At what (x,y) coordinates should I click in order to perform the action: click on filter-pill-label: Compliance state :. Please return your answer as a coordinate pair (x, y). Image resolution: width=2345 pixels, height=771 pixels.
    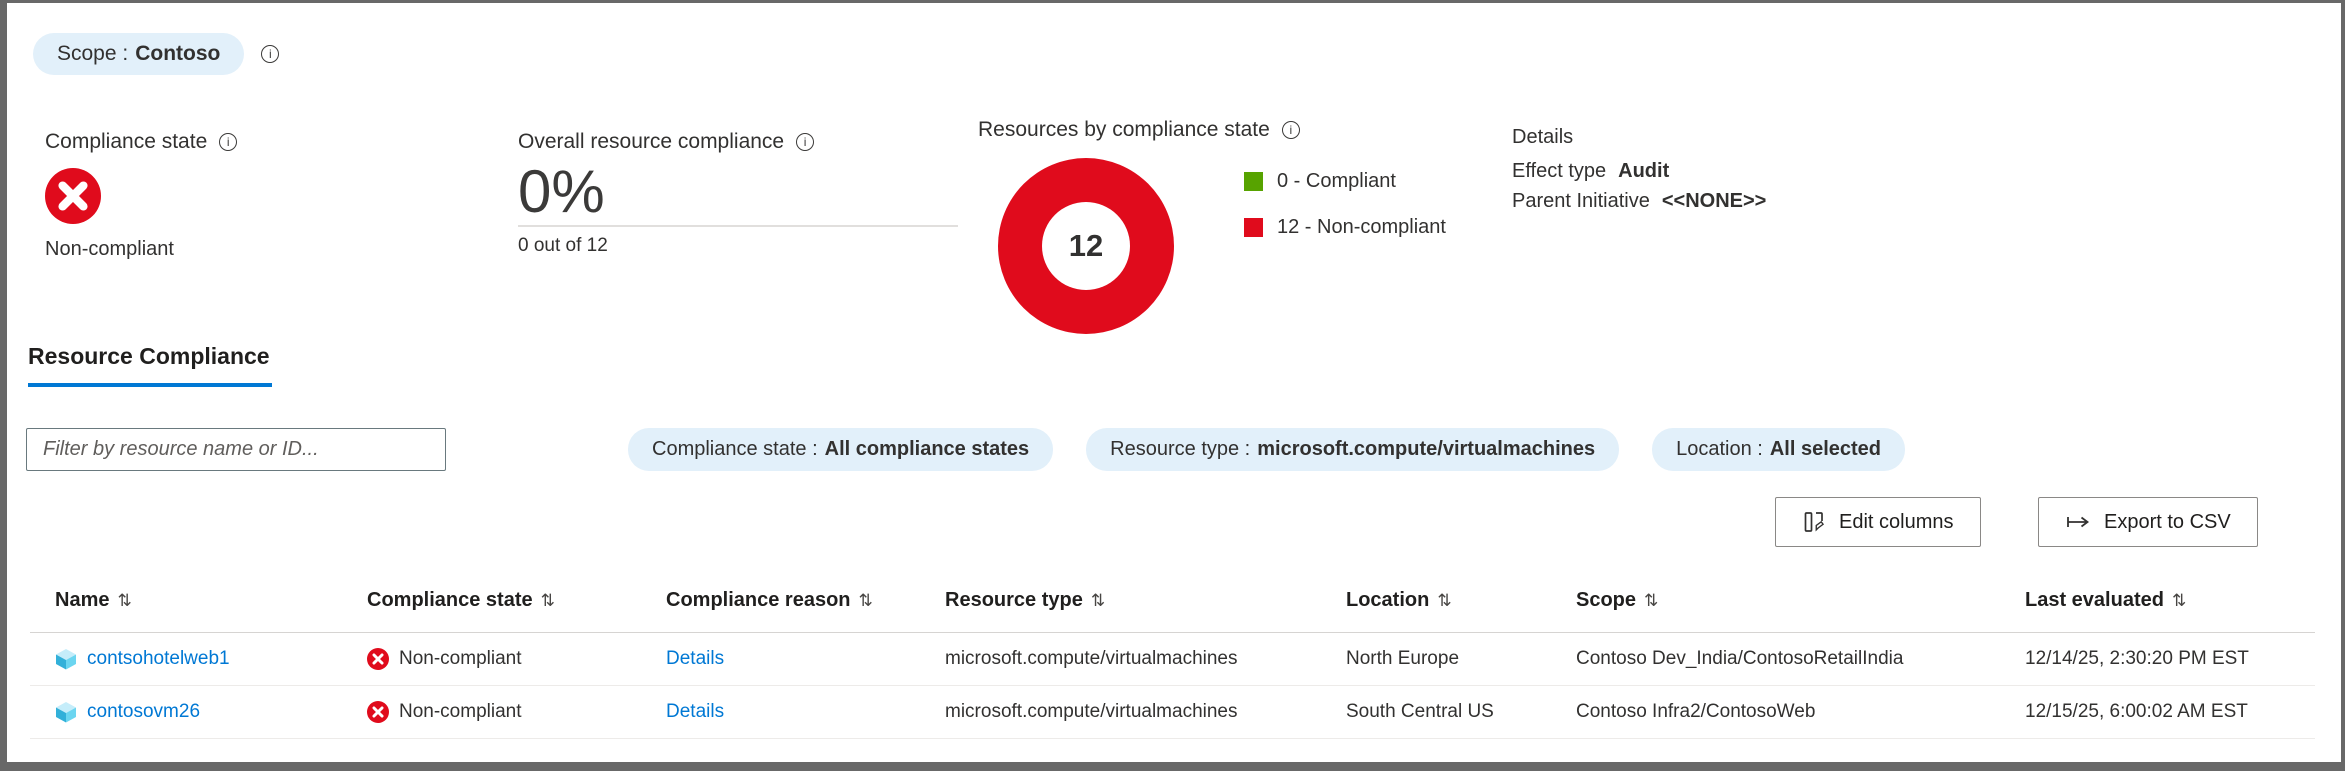
    Looking at the image, I should click on (735, 449).